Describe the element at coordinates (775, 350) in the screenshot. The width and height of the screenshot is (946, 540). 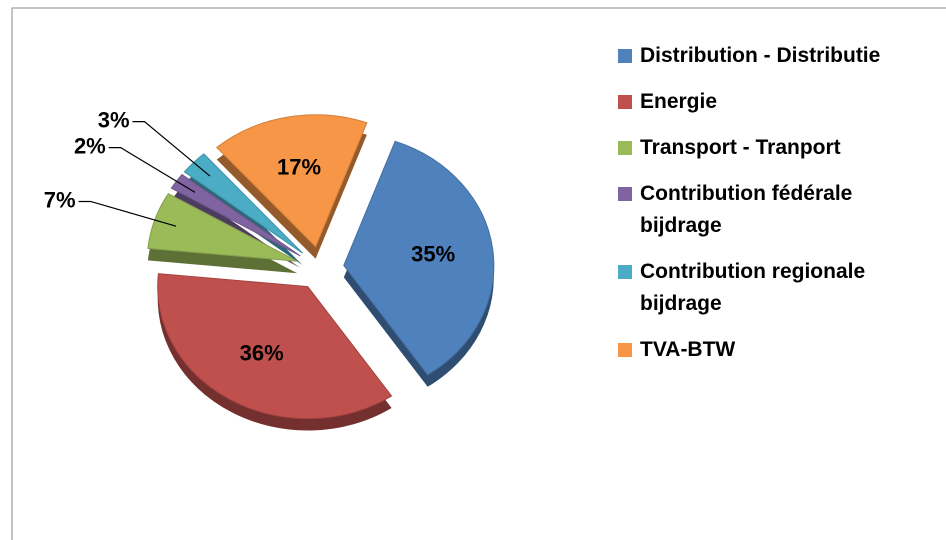
I see `legend-item: TVA-BTW` at that location.